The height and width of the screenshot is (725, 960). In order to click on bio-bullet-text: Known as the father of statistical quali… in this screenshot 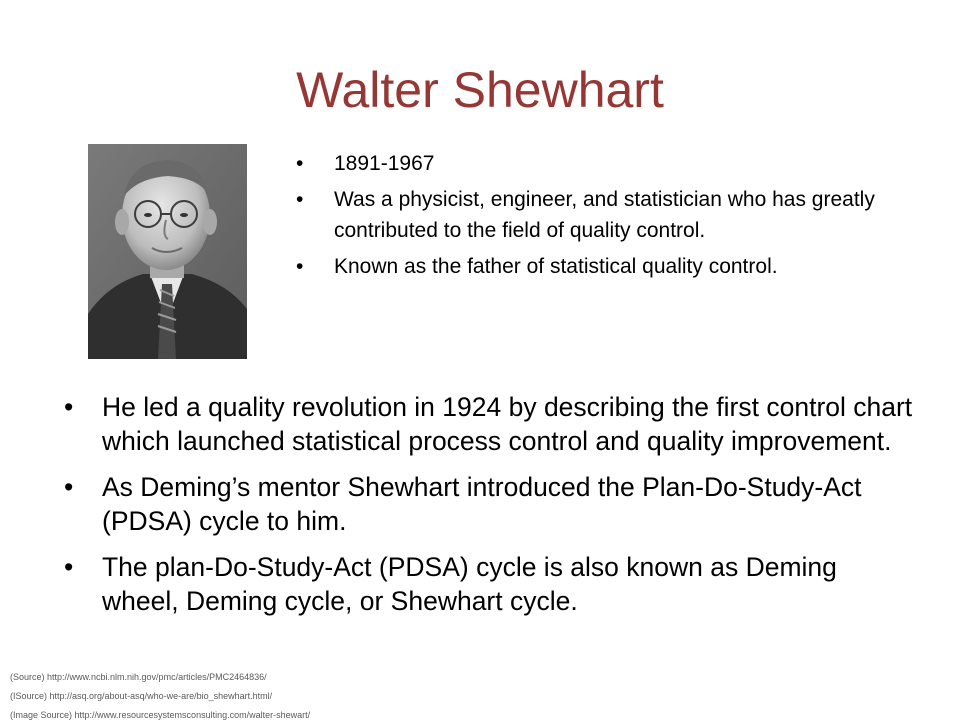, I will do `click(556, 266)`.